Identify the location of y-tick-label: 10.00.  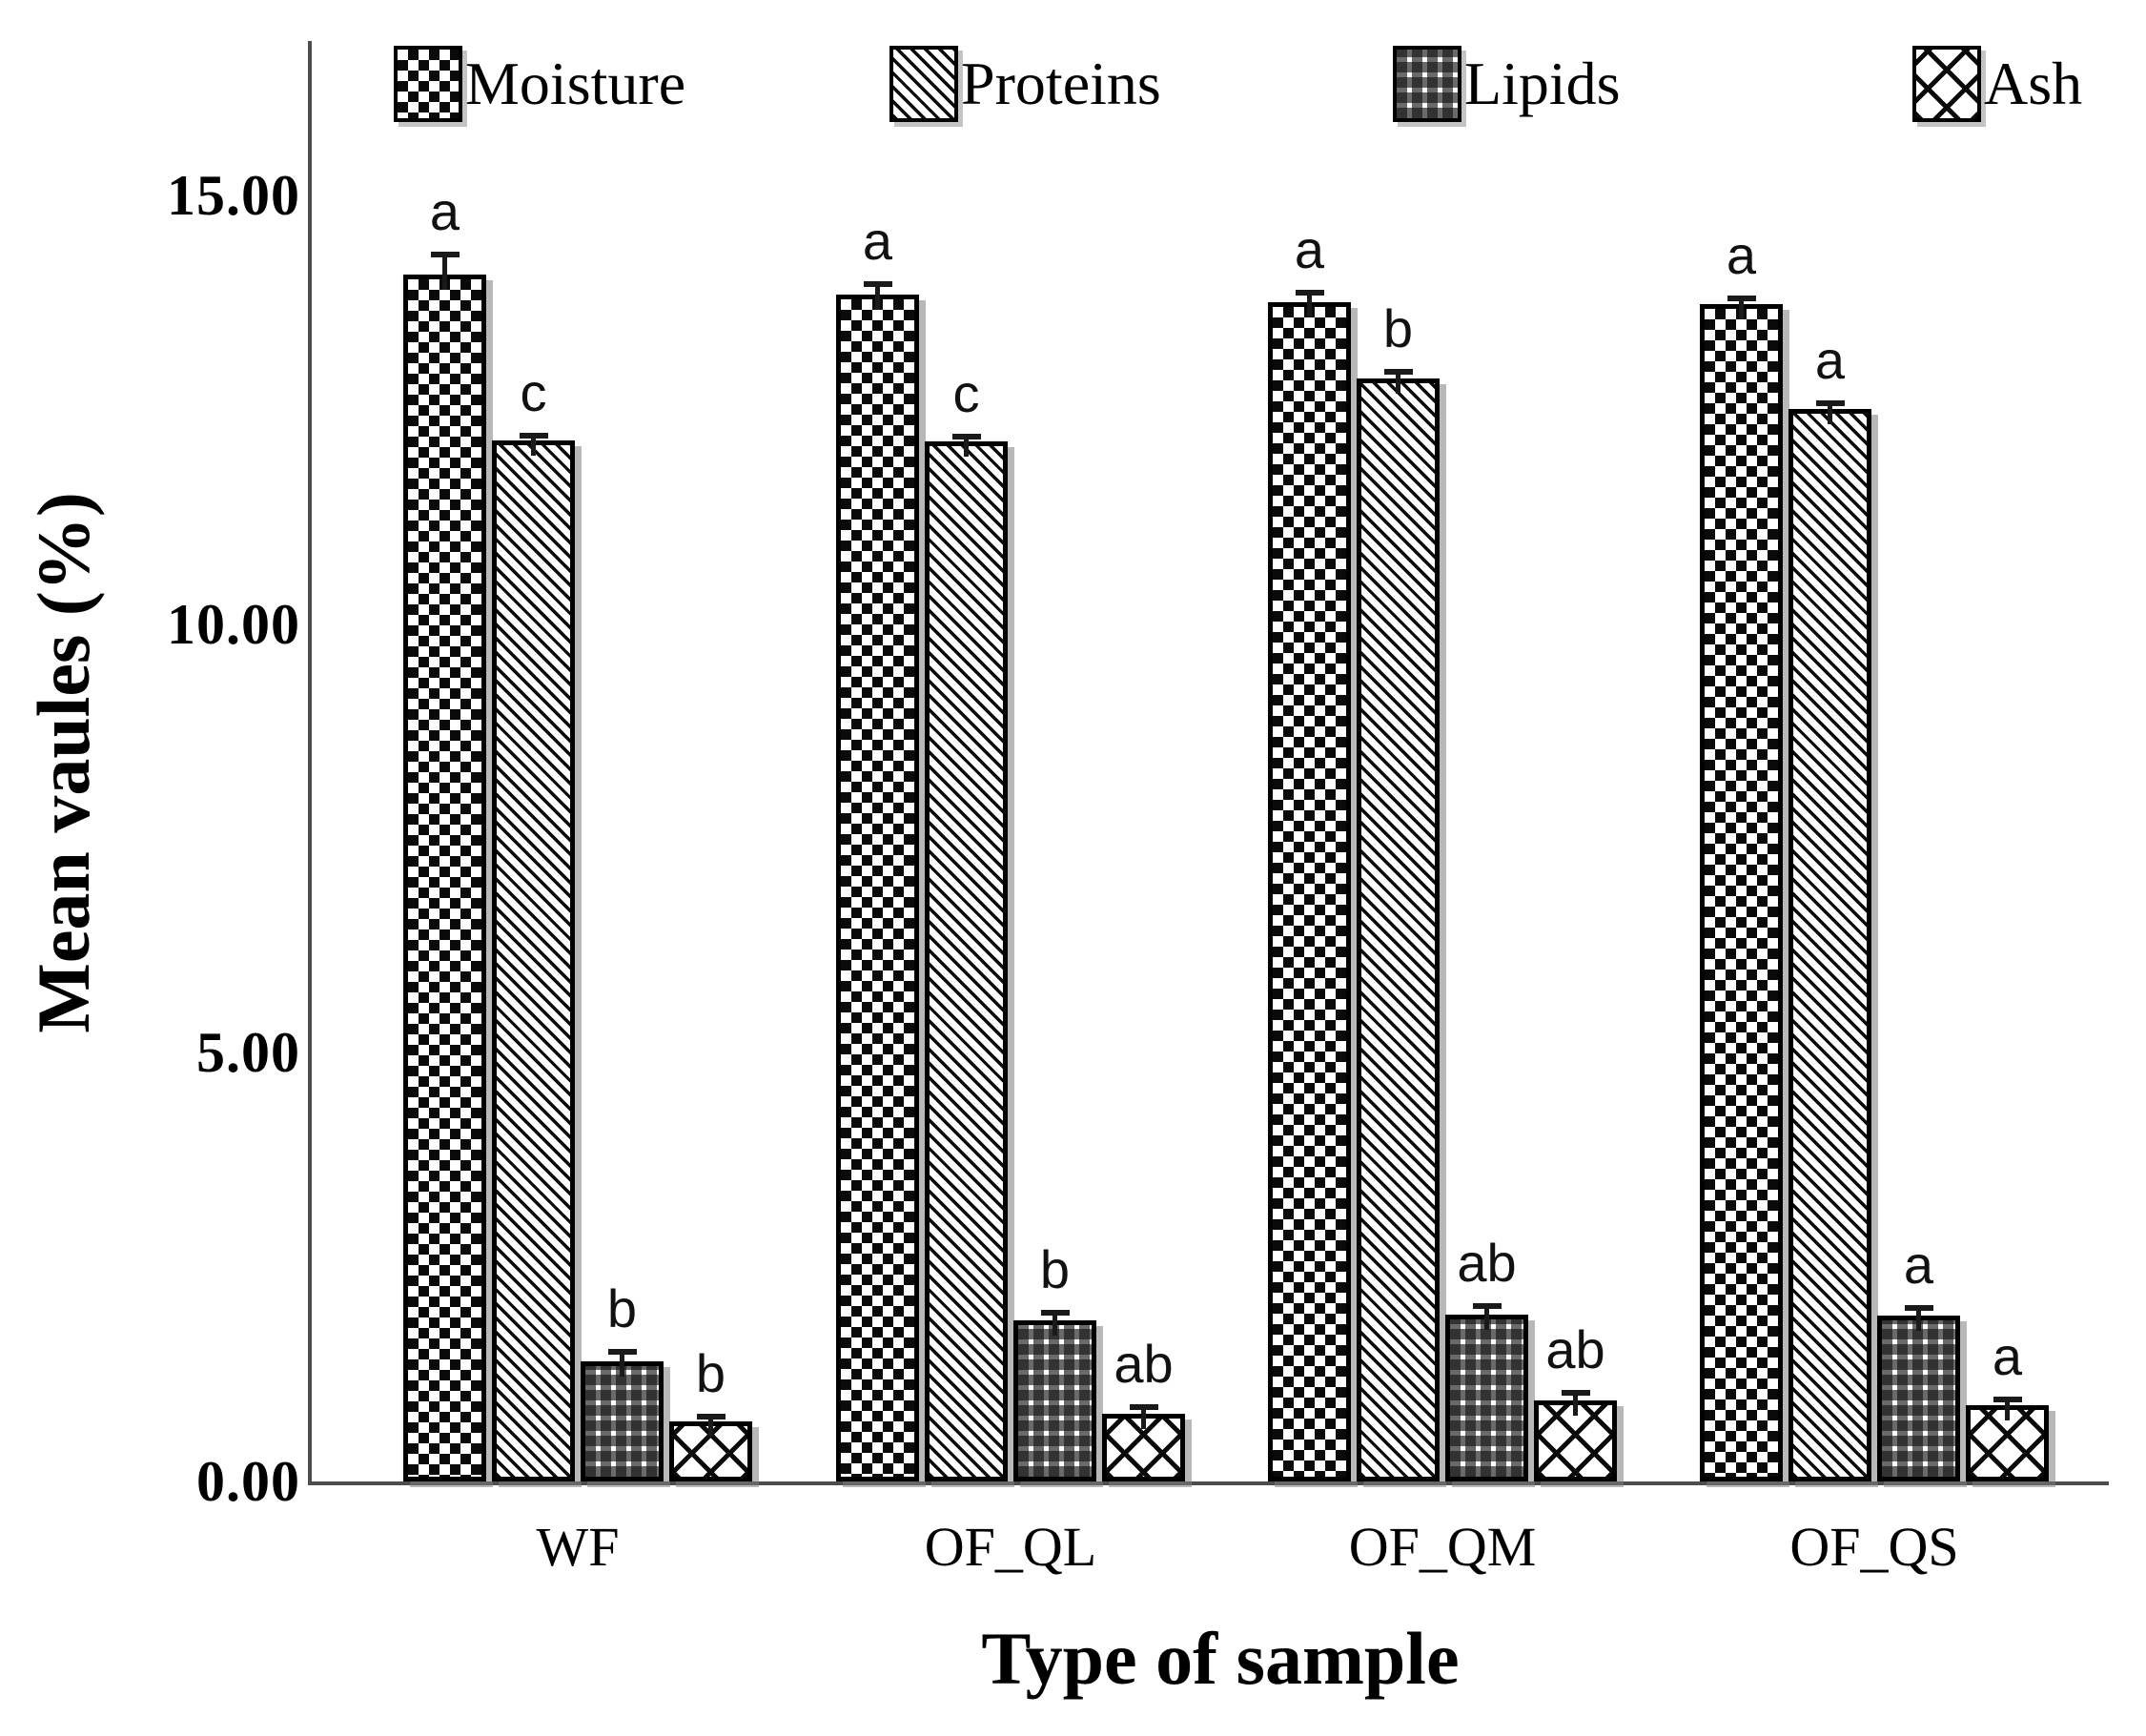
(233, 624).